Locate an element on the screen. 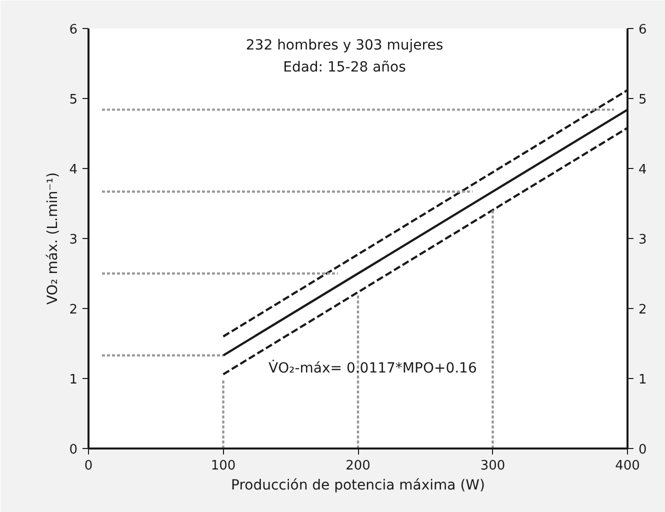 The width and height of the screenshot is (665, 512). y2-tick-label: 6 is located at coordinates (642, 30).